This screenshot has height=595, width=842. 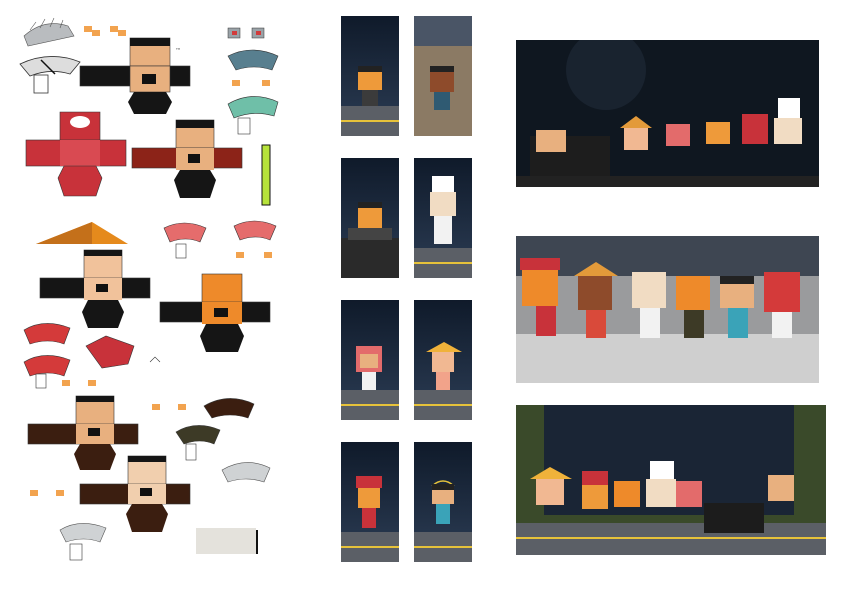 I want to click on hat-brim-piece, so click(x=50, y=75).